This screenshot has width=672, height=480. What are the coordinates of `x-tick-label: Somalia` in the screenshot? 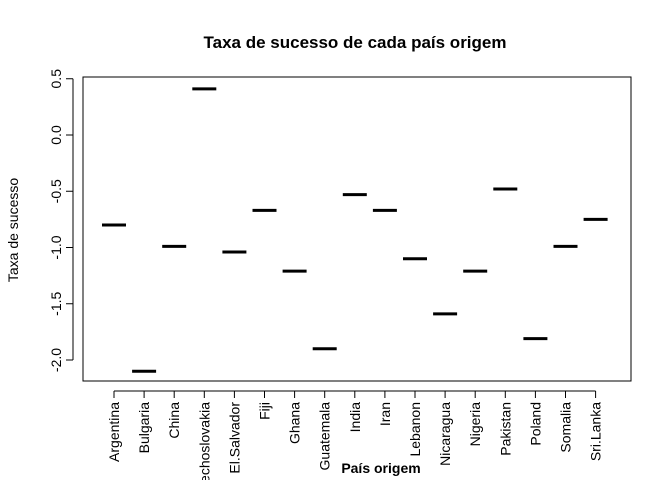 It's located at (566, 427).